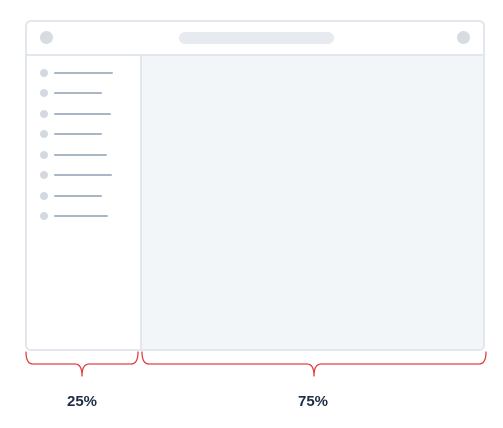 The height and width of the screenshot is (428, 503). Describe the element at coordinates (313, 401) in the screenshot. I see `content-share-label: 75%` at that location.